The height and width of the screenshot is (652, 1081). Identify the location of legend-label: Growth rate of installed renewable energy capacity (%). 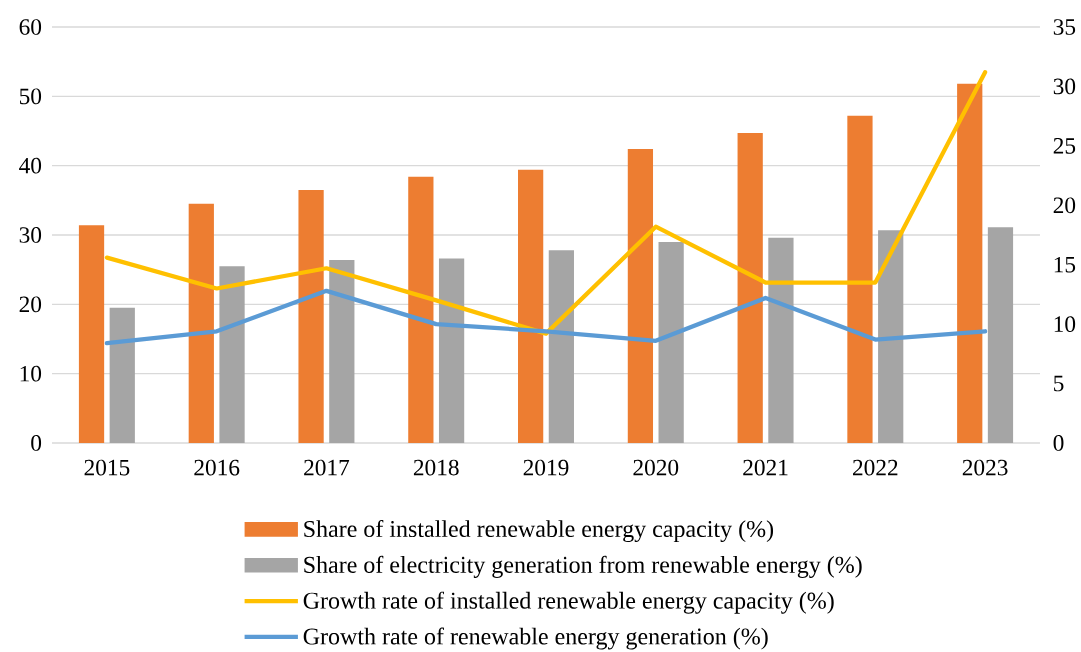
(568, 602).